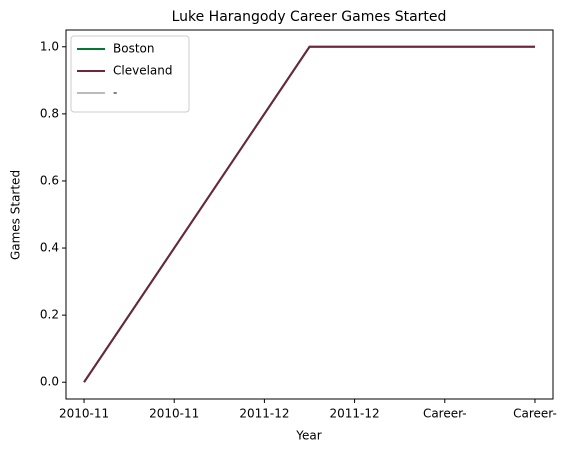  What do you see at coordinates (49, 180) in the screenshot?
I see `y-tick-label: 0.6` at bounding box center [49, 180].